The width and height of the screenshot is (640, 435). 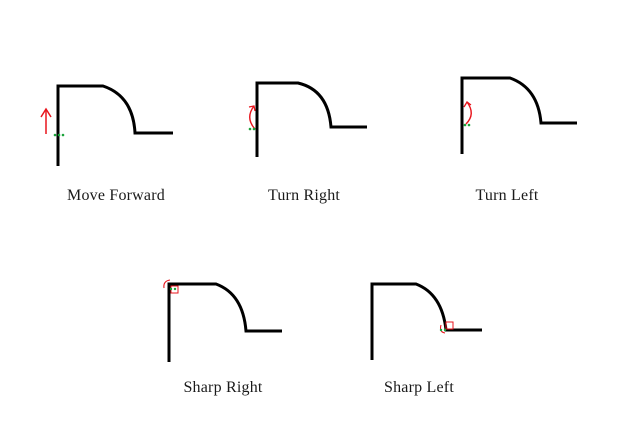 I want to click on panel-turn-right, so click(x=307, y=119).